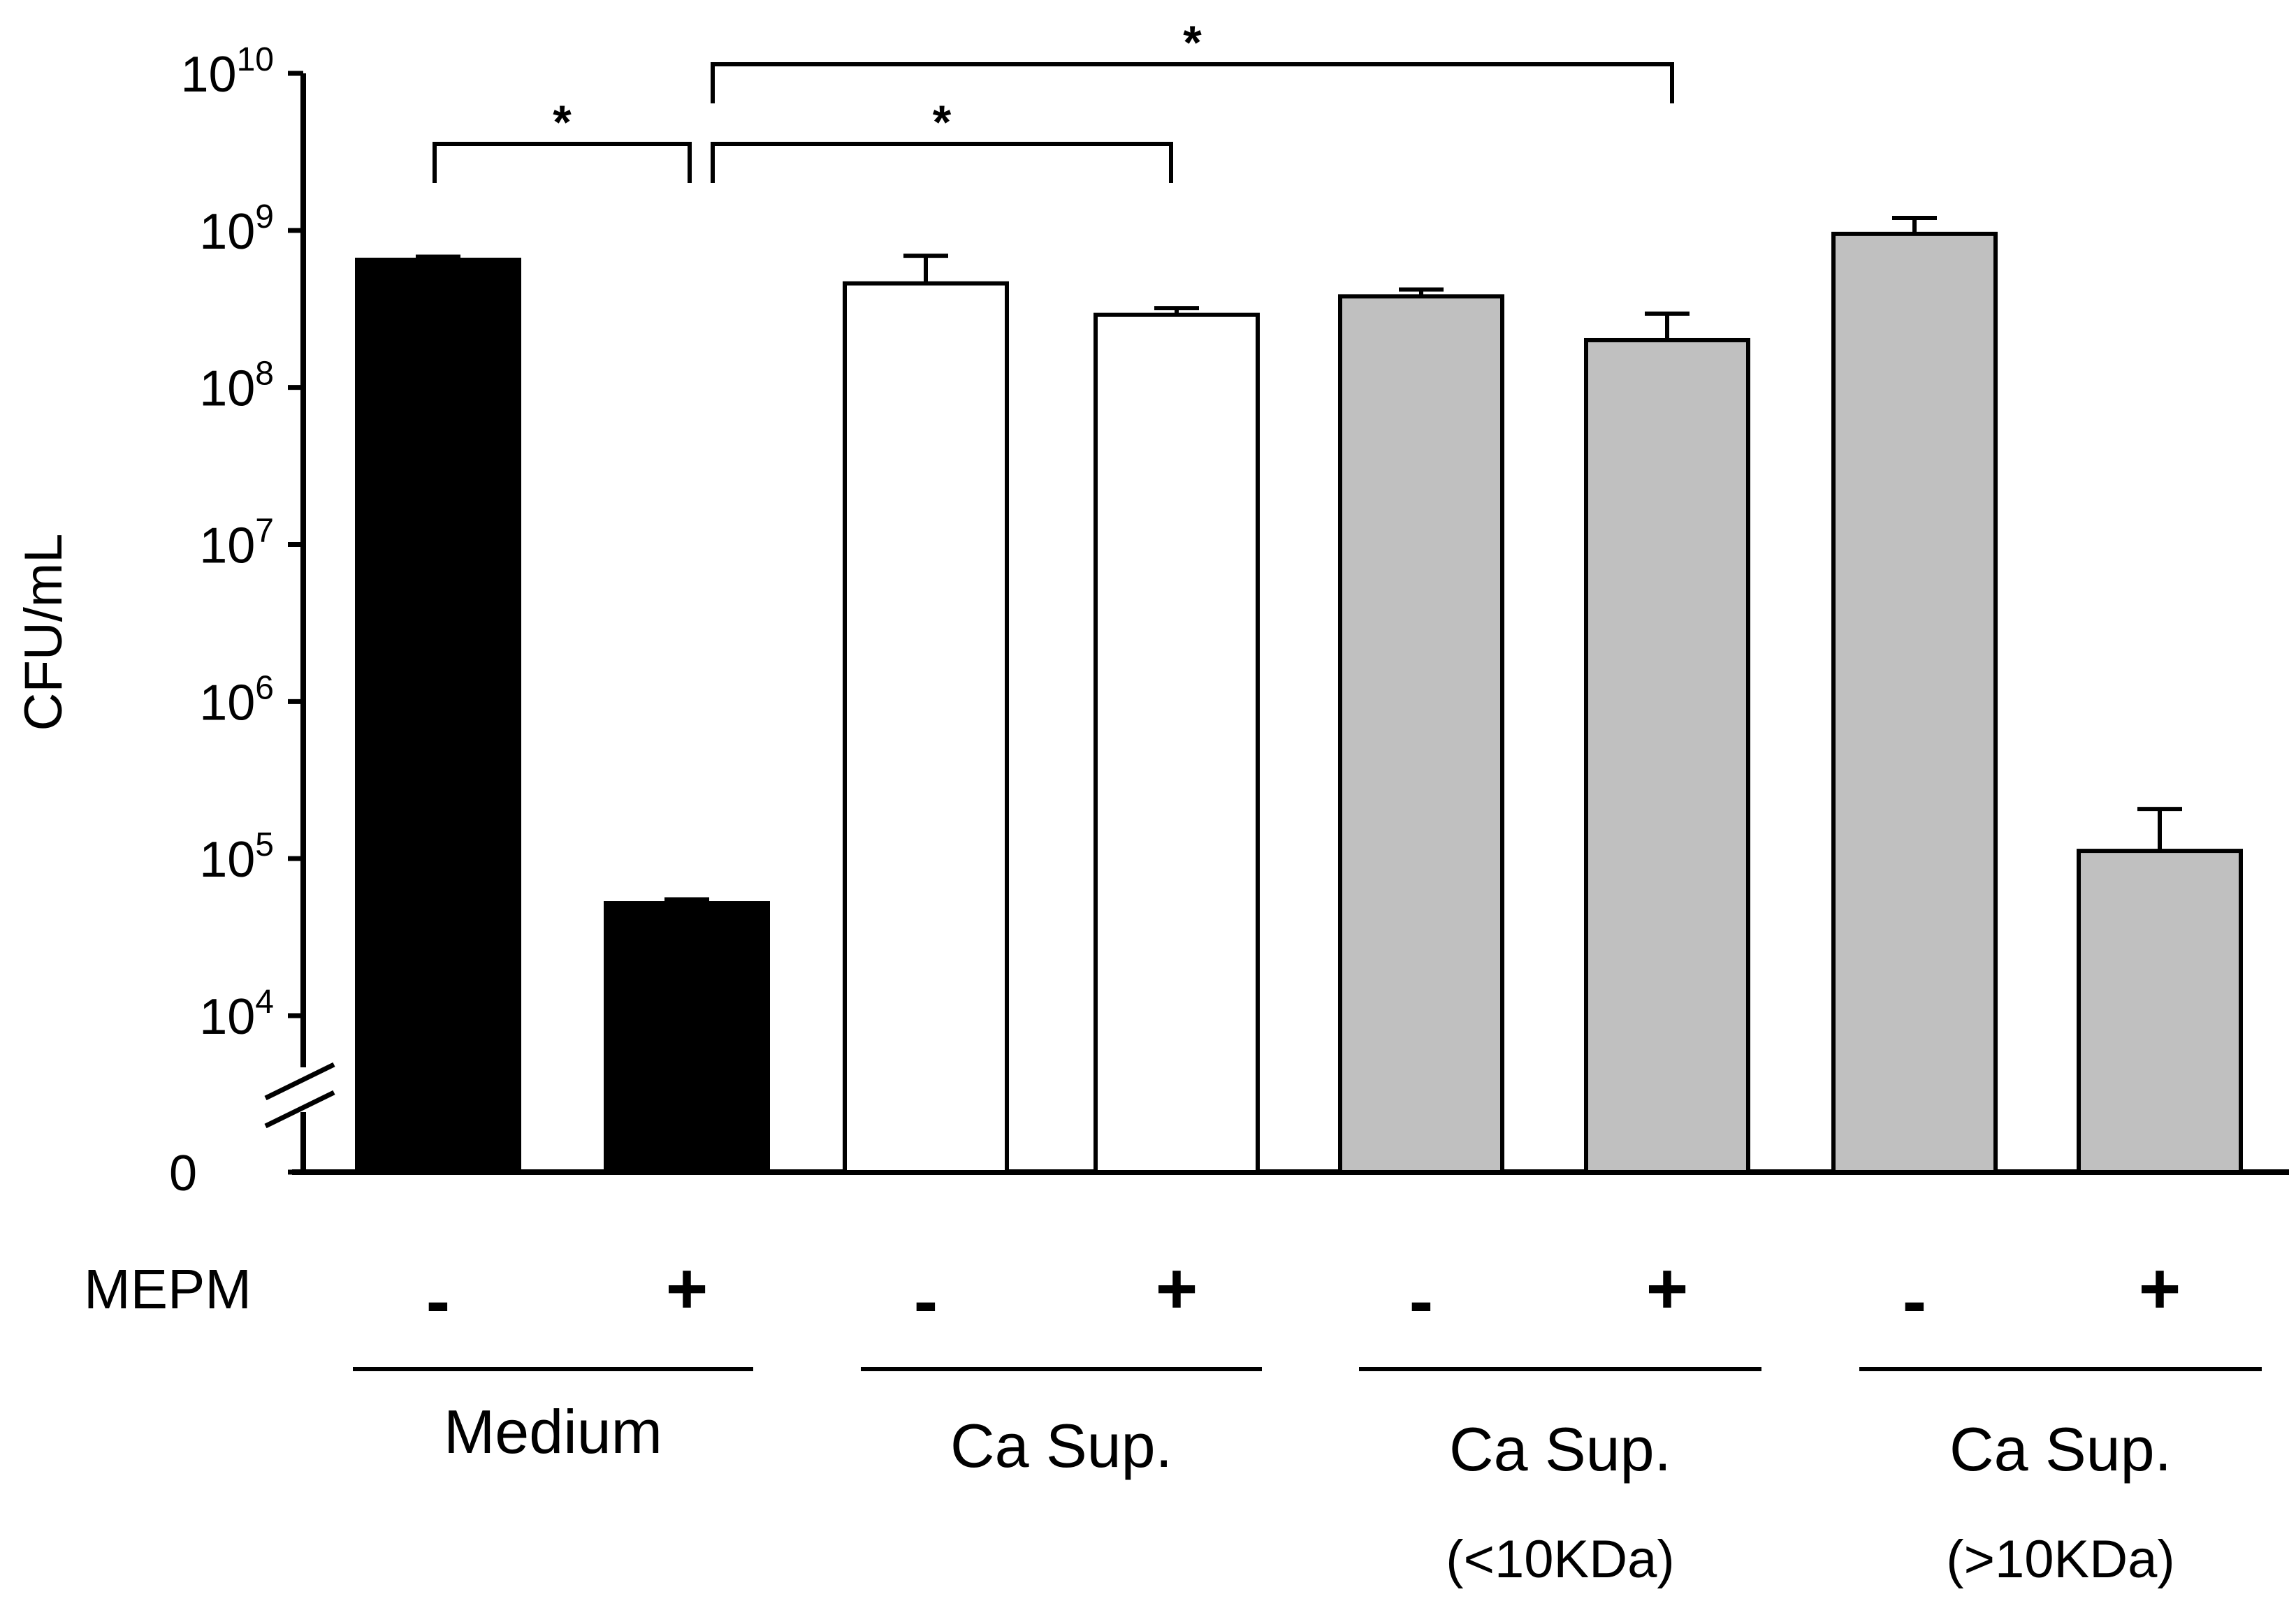 This screenshot has width=2296, height=1608. Describe the element at coordinates (236, 543) in the screenshot. I see `y-tick-label: 10⁷` at that location.